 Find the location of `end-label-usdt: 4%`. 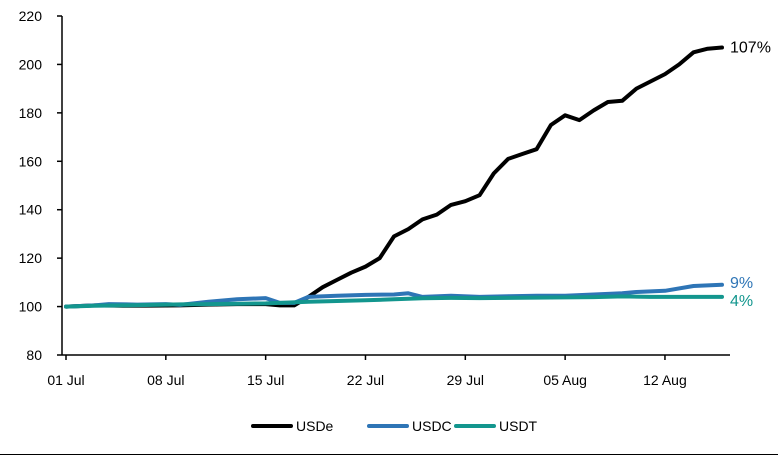

end-label-usdt: 4% is located at coordinates (741, 301).